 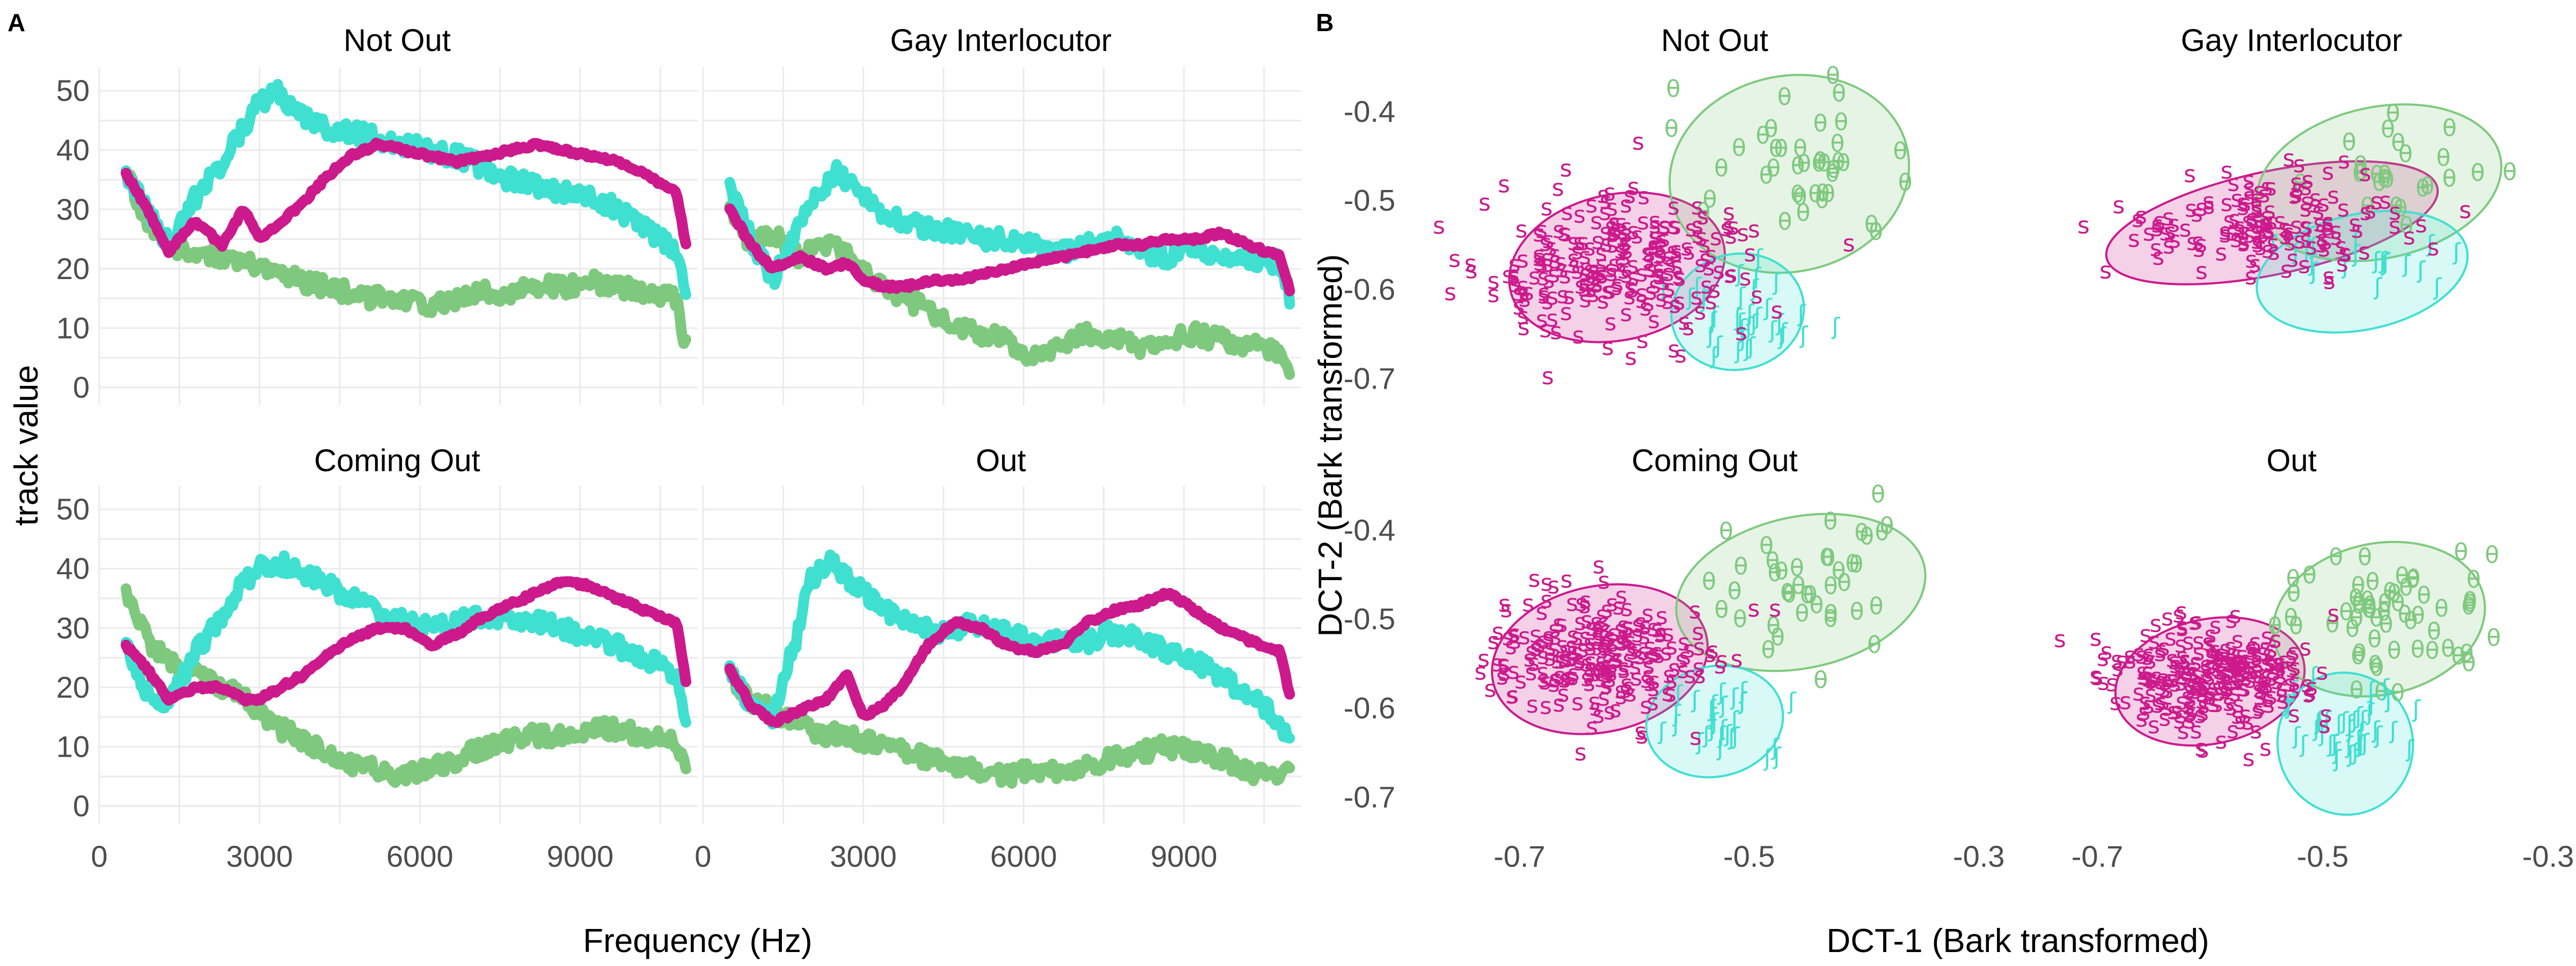 What do you see at coordinates (1184, 856) in the screenshot?
I see `x-tick-label: 9000` at bounding box center [1184, 856].